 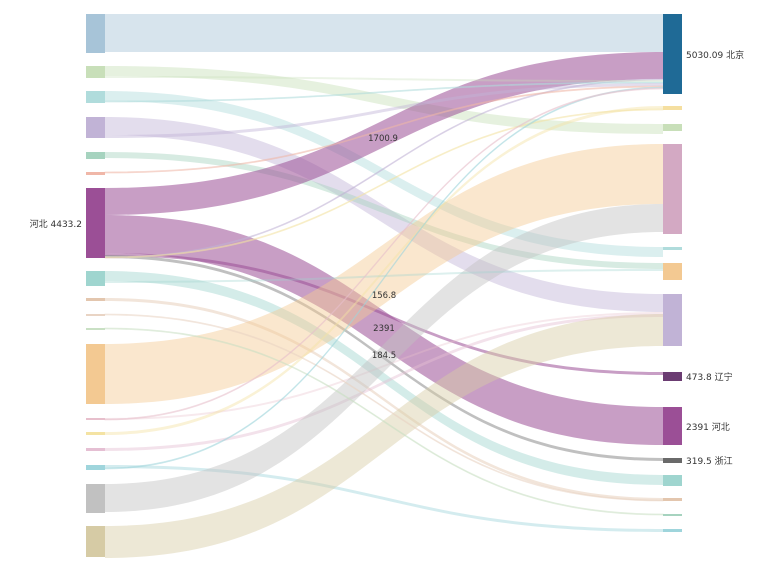 What do you see at coordinates (383, 139) in the screenshot?
I see `flow-label-5: 1700.9` at bounding box center [383, 139].